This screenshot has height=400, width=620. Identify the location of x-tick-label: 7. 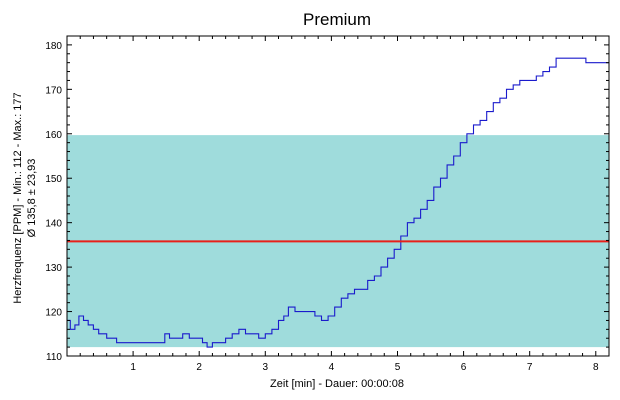
(530, 367).